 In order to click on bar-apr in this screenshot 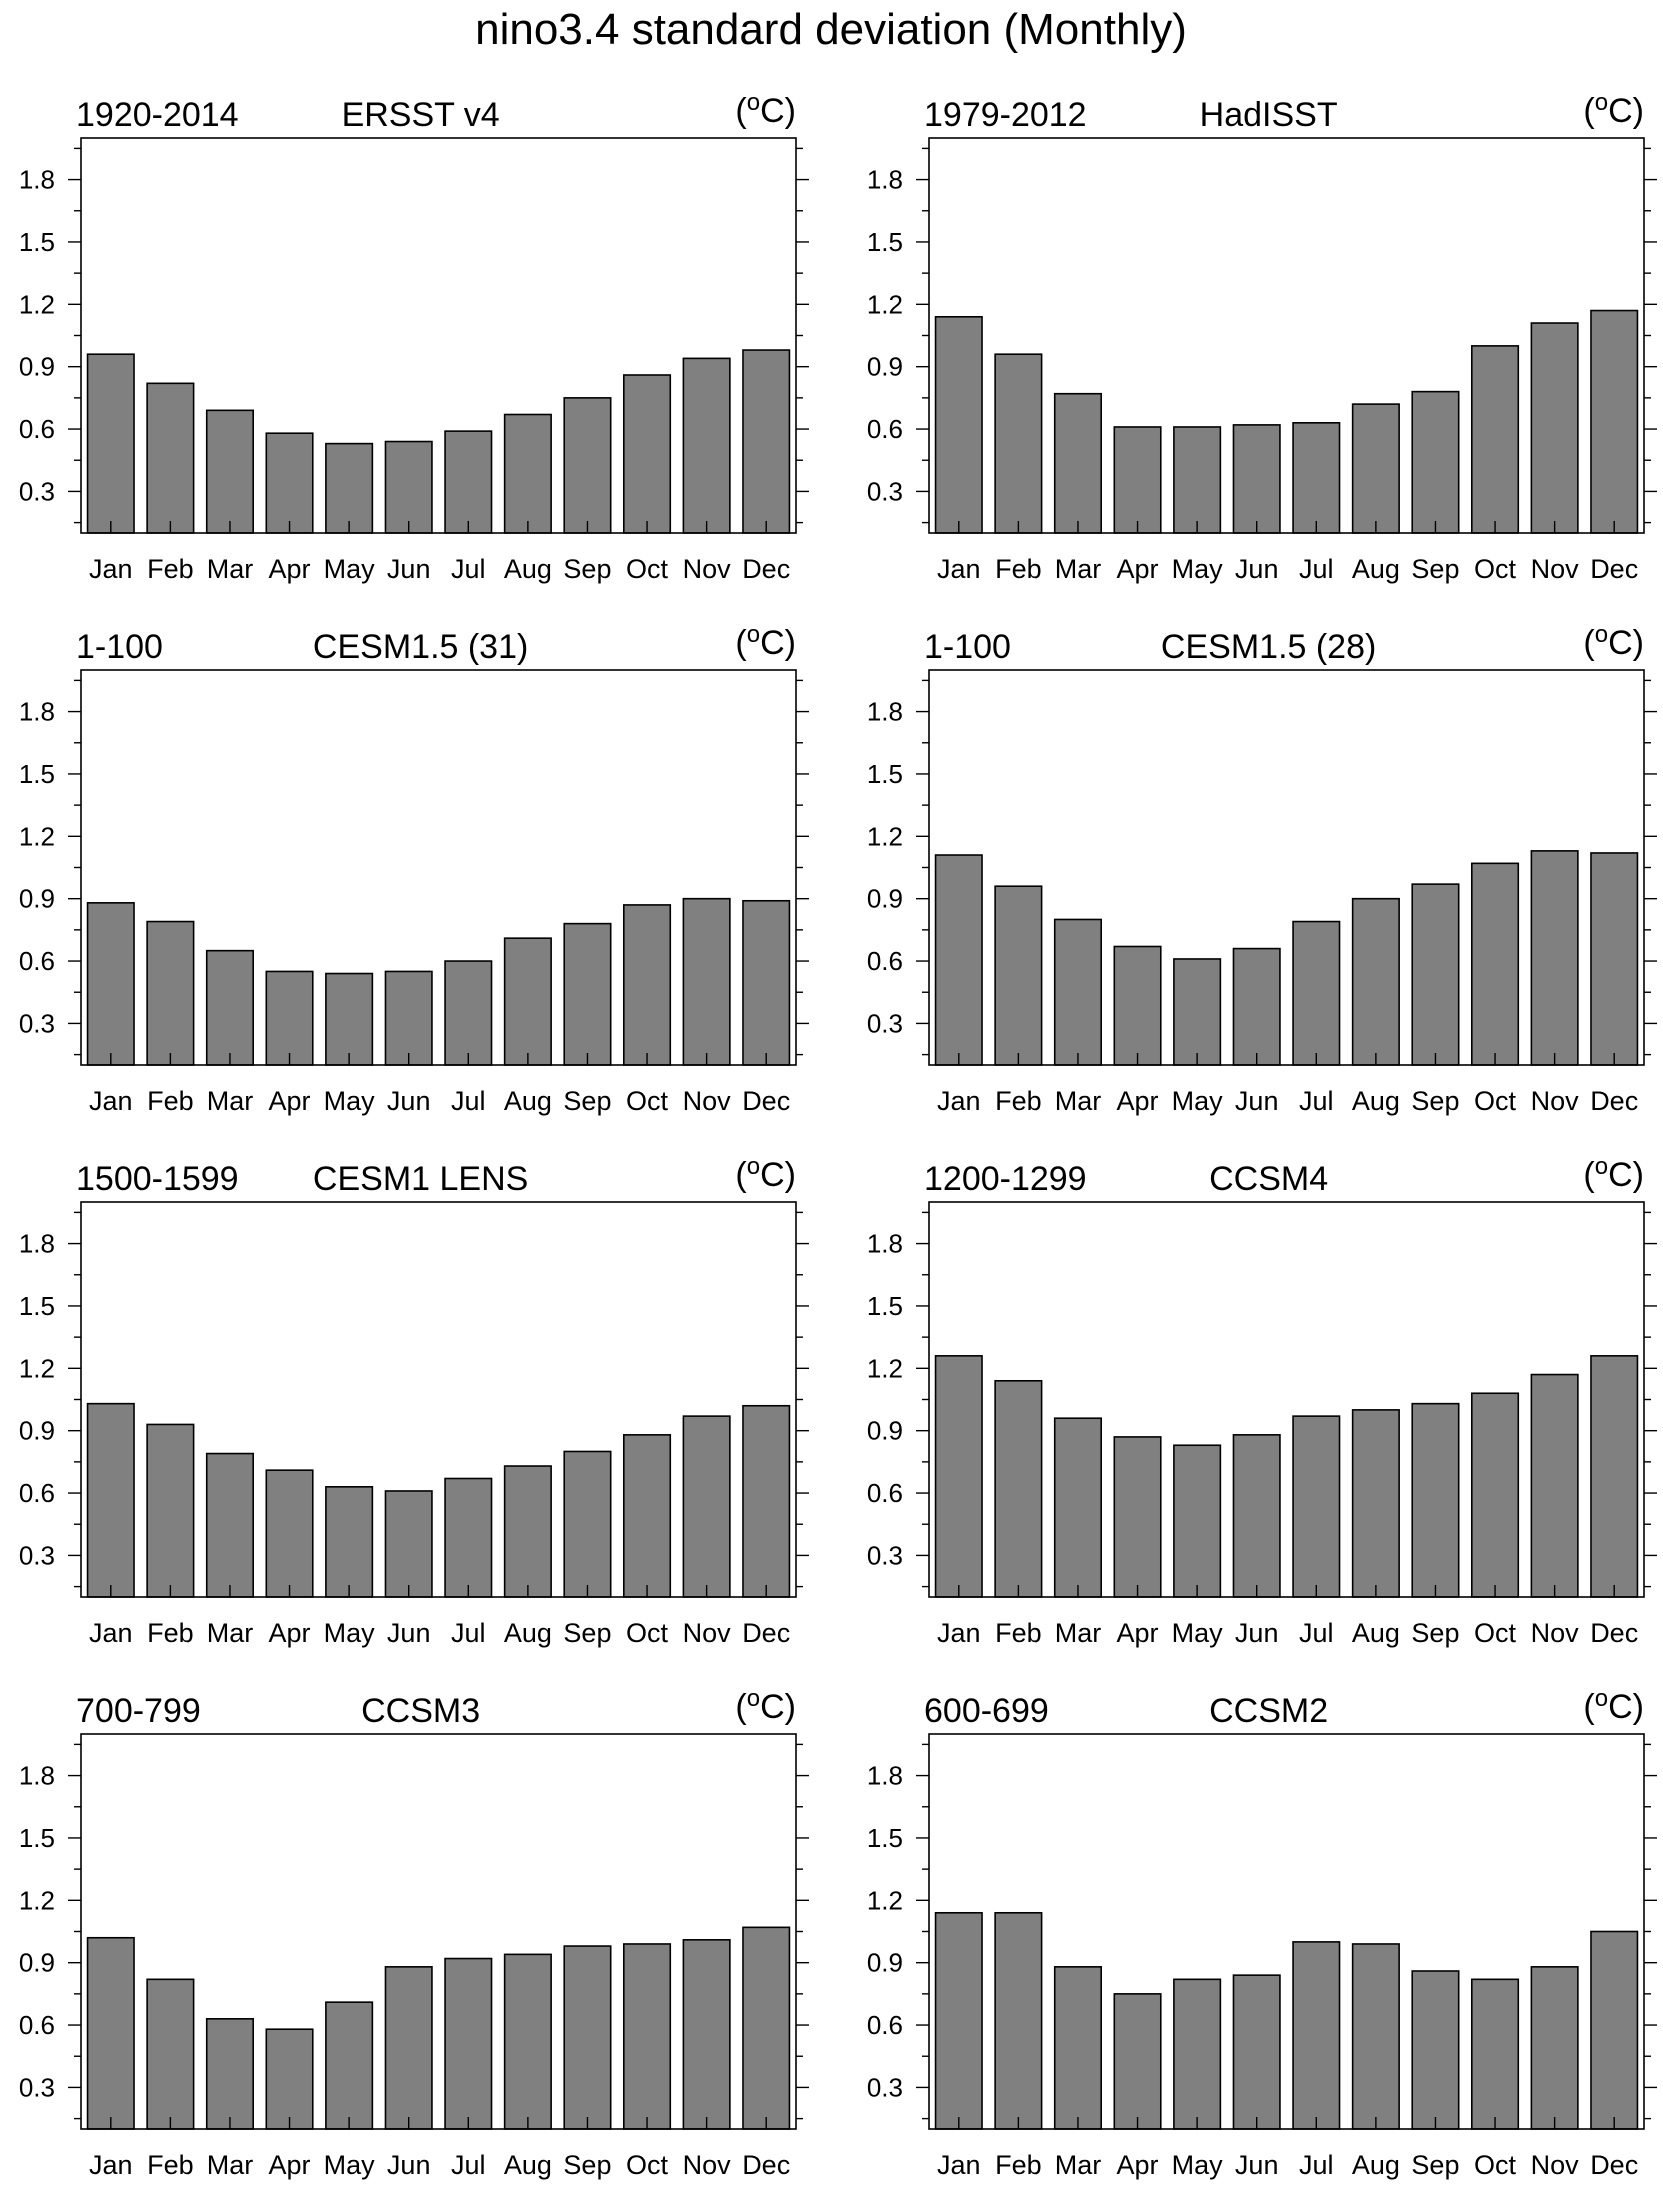, I will do `click(1137, 1517)`.